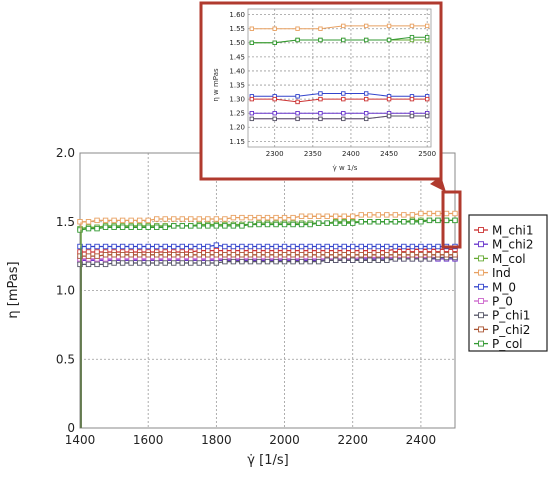  I want to click on x-tick-label: 2500, so click(427, 154).